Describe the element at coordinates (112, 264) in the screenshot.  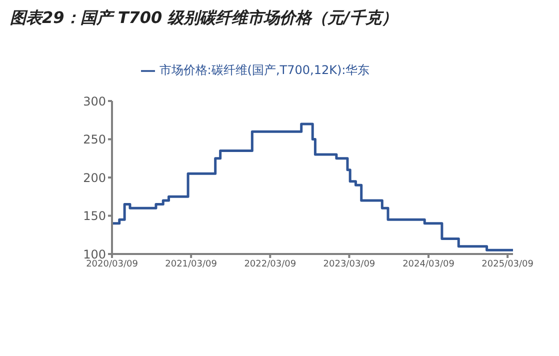
I see `x-tick-label: 2020/03/09` at that location.